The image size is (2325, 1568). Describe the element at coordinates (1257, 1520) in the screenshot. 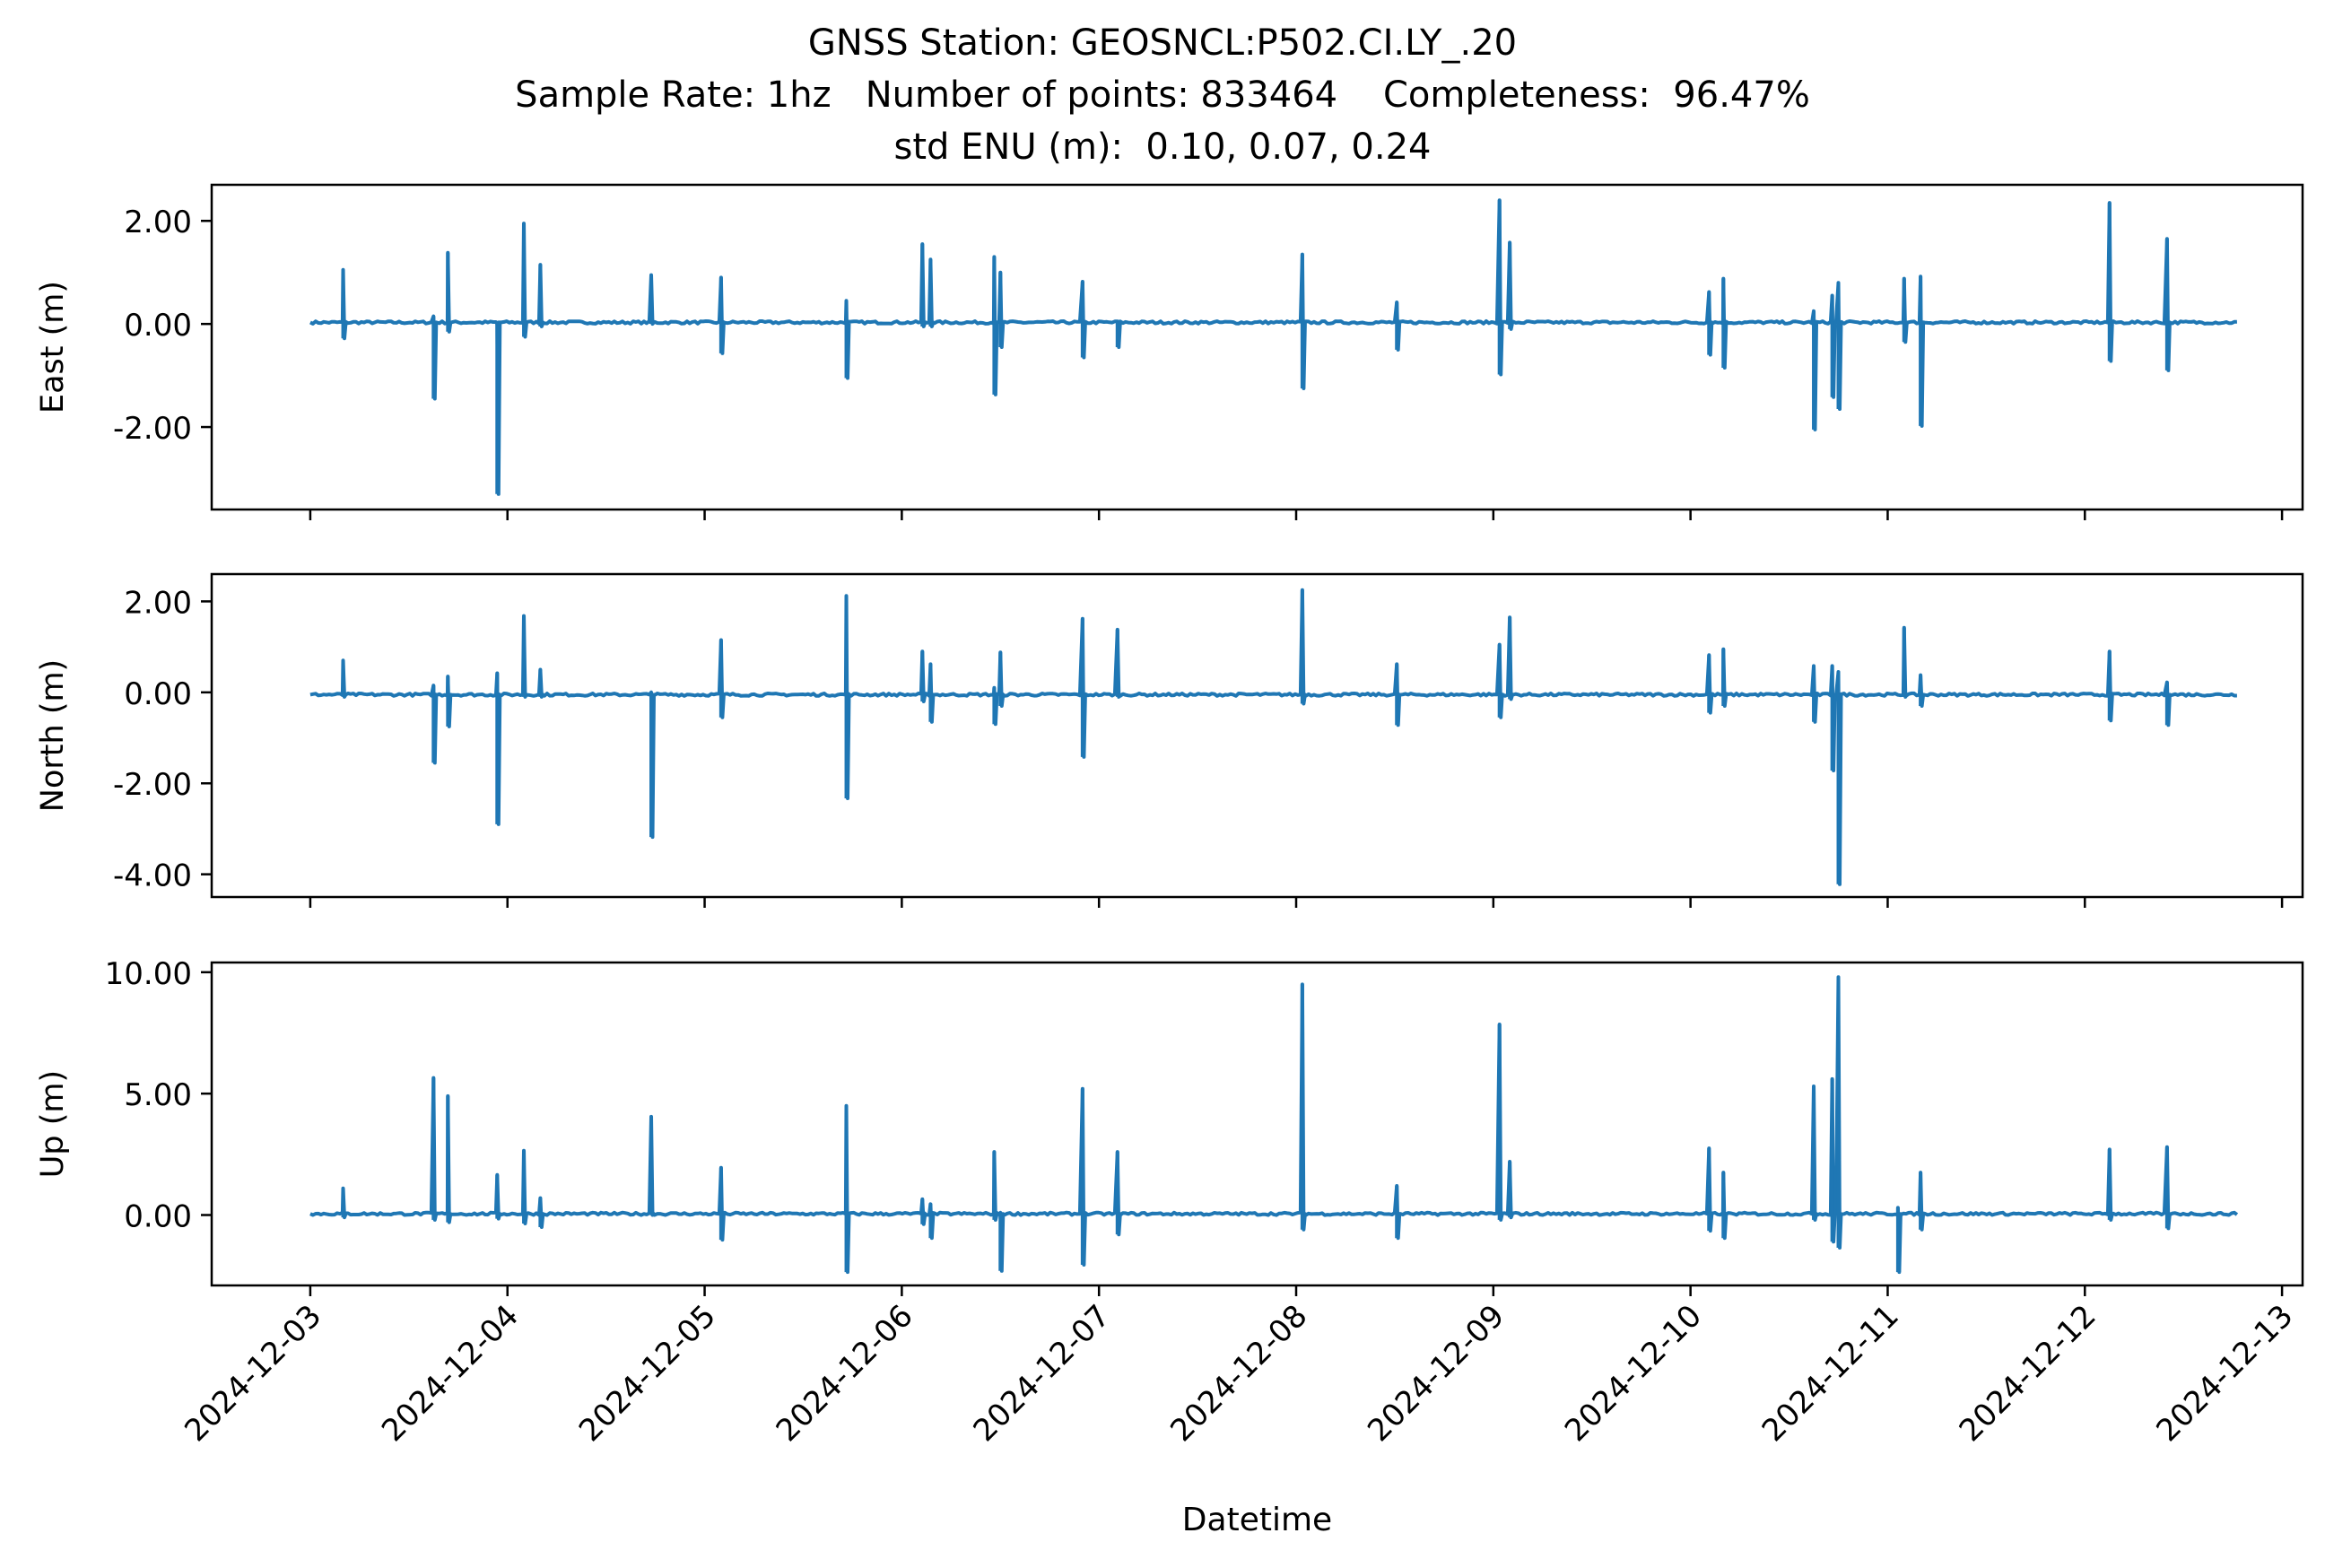

I see `x-axis-label: Datetime` at that location.